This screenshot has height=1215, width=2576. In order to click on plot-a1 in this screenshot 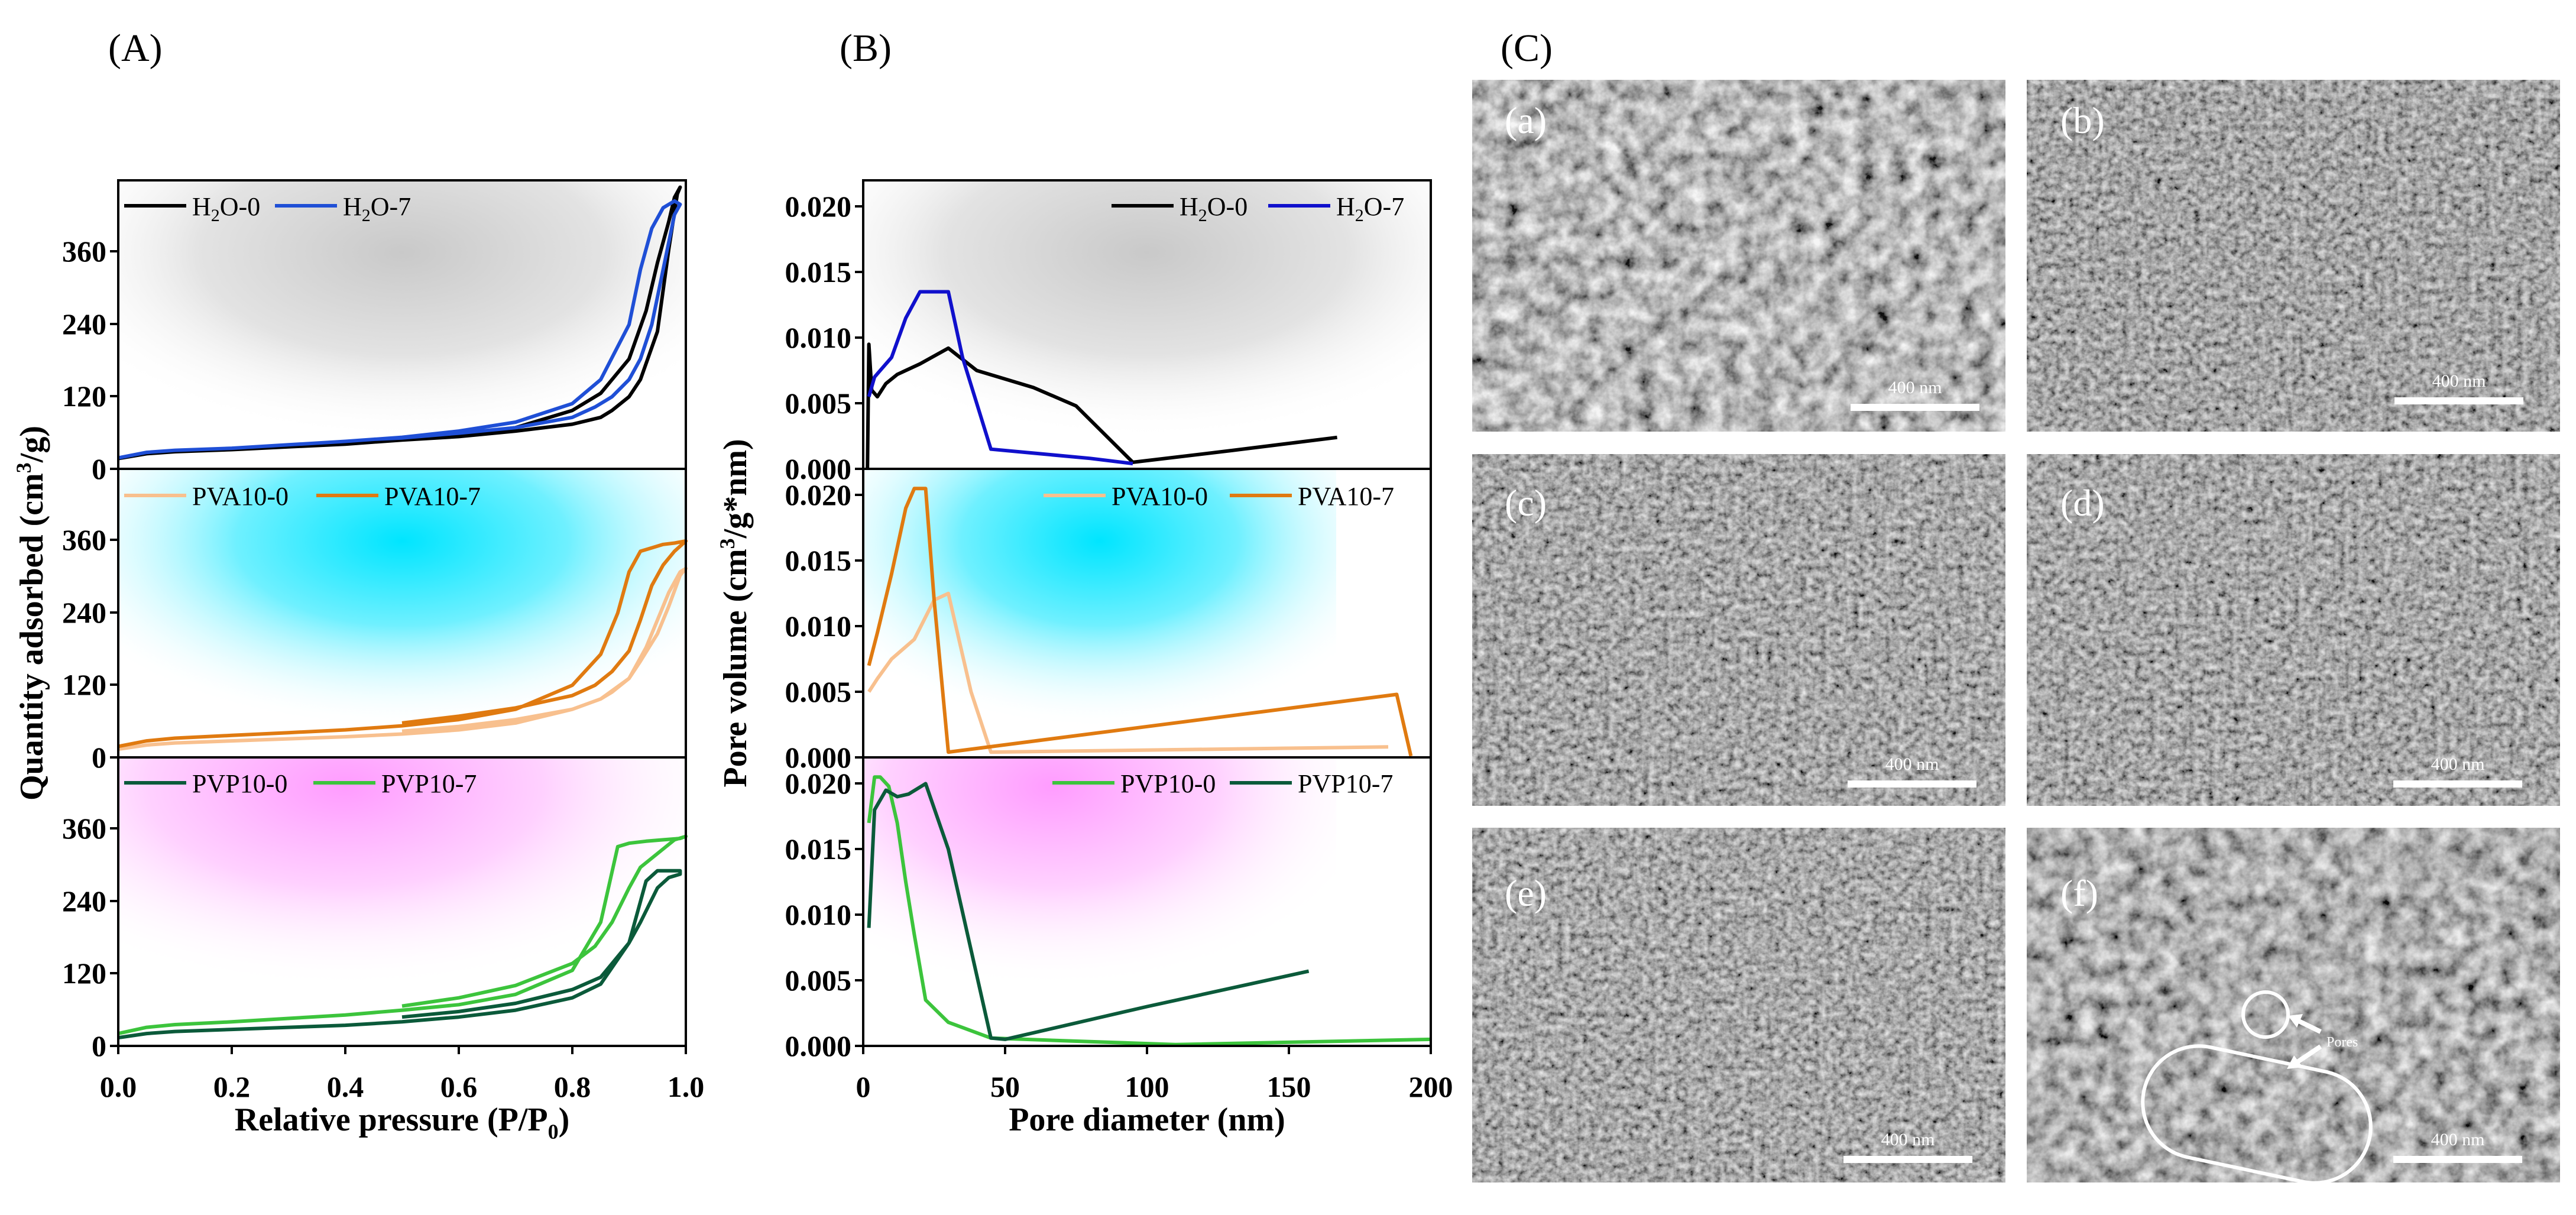, I will do `click(400, 323)`.